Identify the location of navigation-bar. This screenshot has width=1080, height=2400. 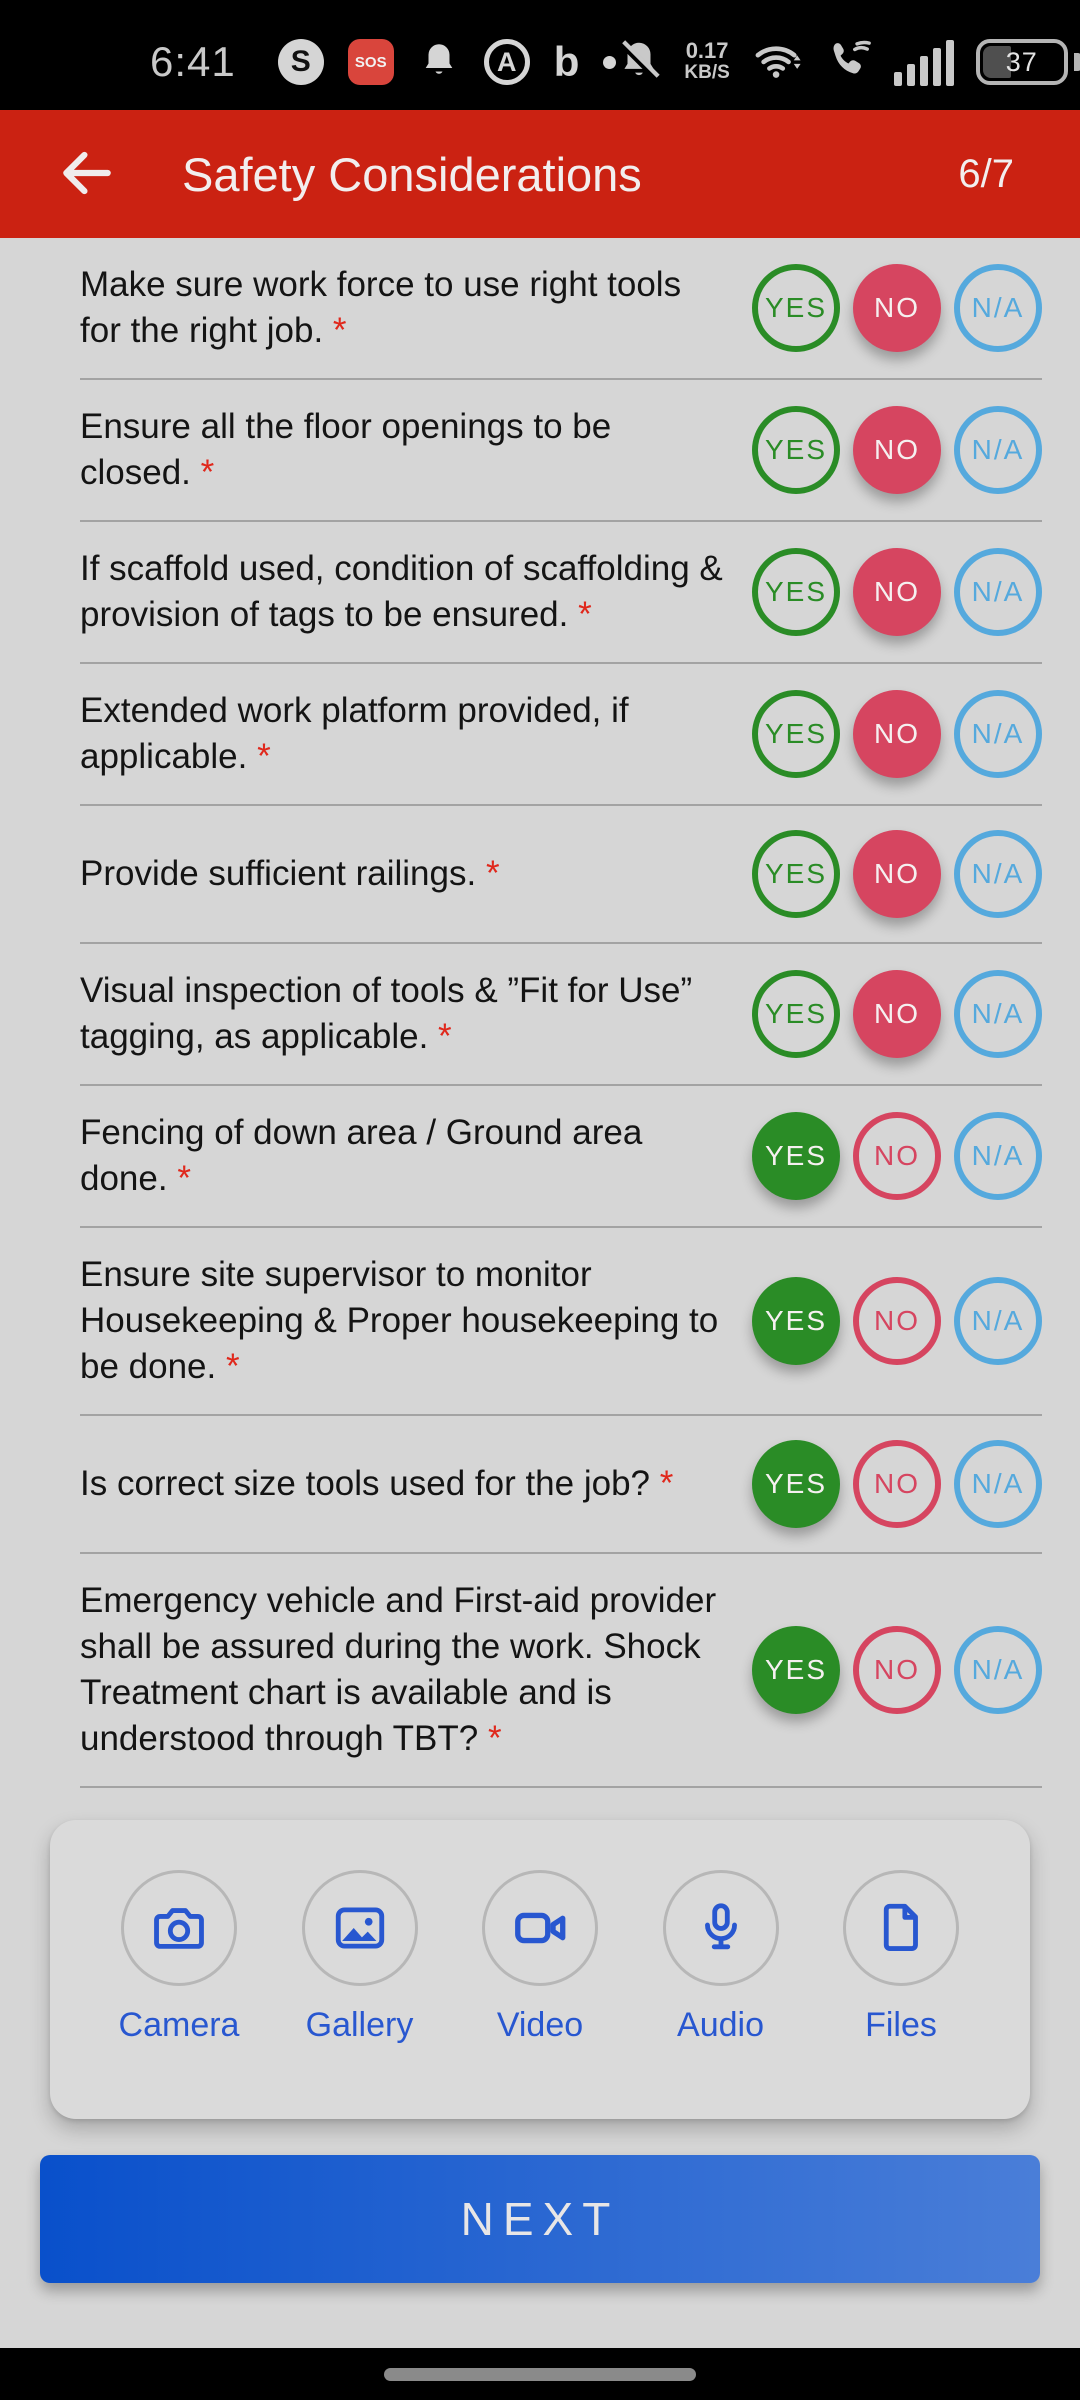
(540, 2374).